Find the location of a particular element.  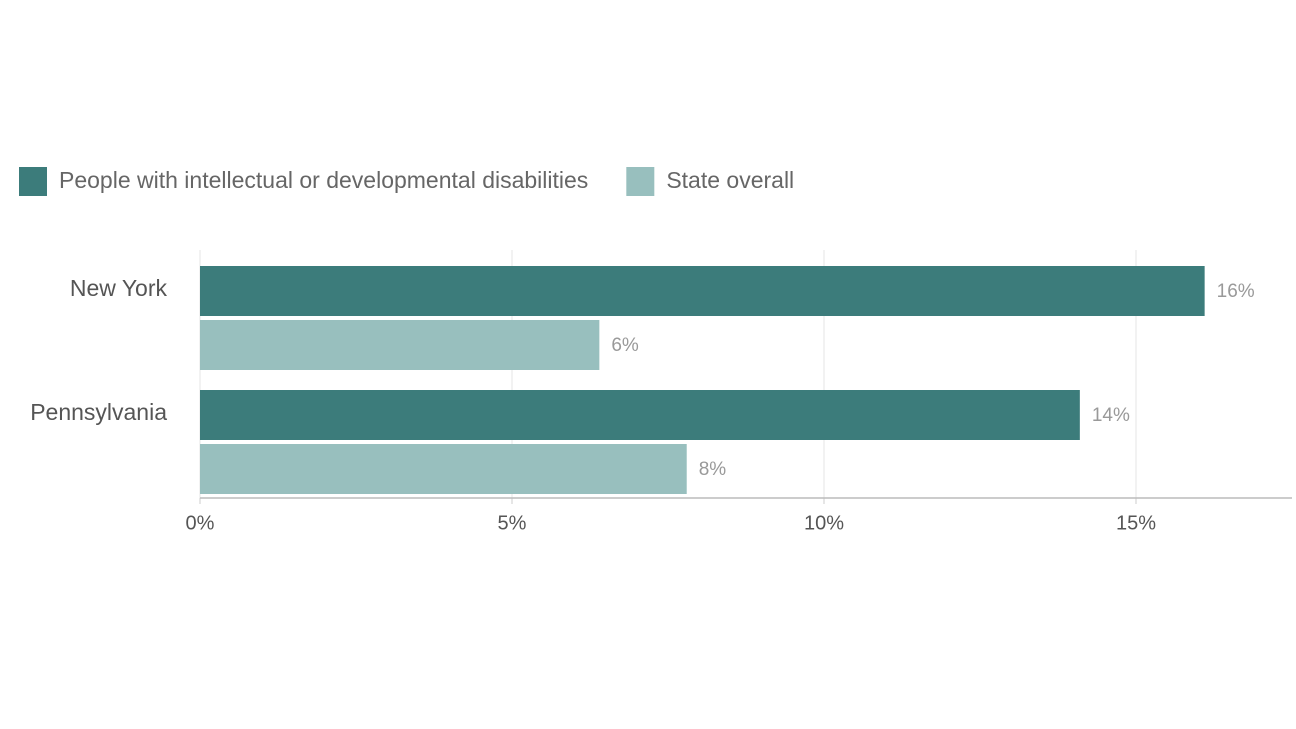

x-tick-label: 10% is located at coordinates (824, 523).